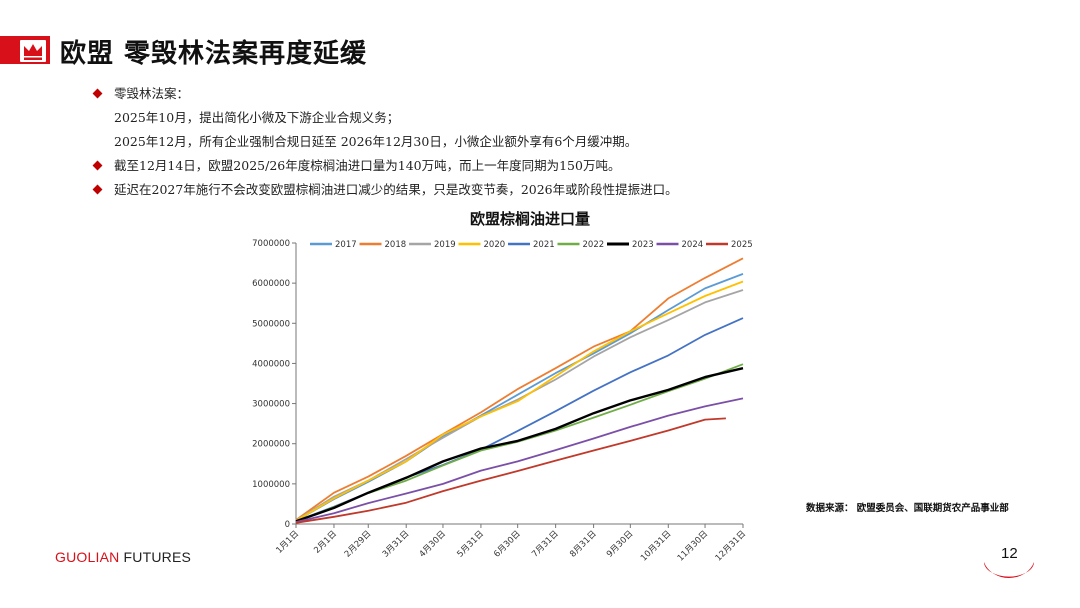 The image size is (1080, 608). I want to click on series-line-2023, so click(519, 445).